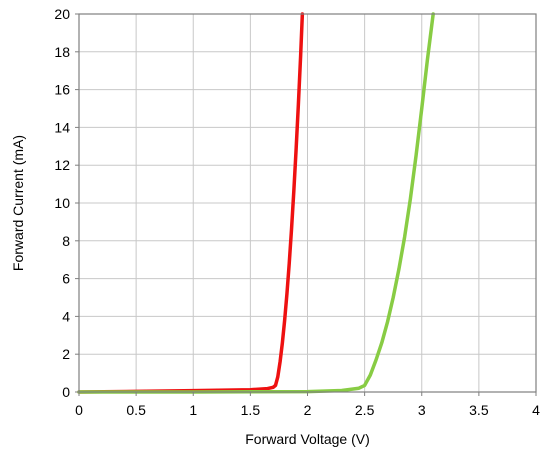  I want to click on x-tick-label: 2.5, so click(365, 410).